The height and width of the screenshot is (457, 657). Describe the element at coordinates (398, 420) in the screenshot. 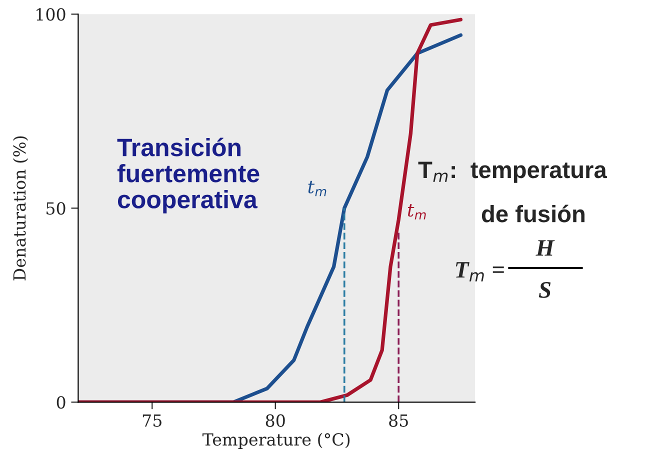

I see `x-tick-label: 85` at that location.